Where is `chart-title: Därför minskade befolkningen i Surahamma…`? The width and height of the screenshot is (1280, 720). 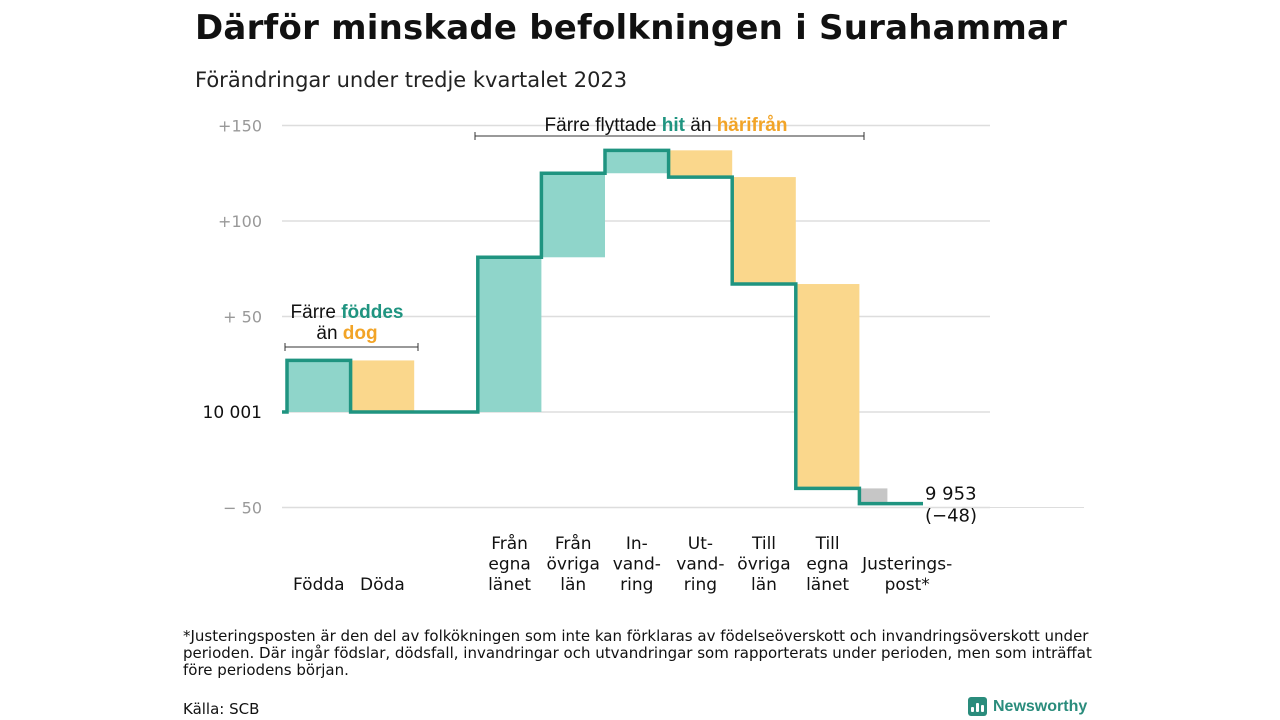 chart-title: Därför minskade befolkningen i Surahamma… is located at coordinates (631, 28).